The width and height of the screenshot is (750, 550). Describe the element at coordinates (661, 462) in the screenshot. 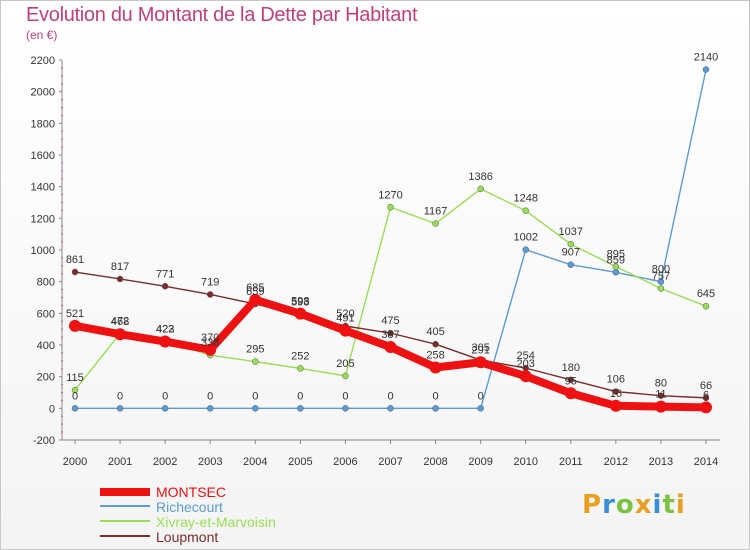

I see `x-tick-label: 2013` at that location.